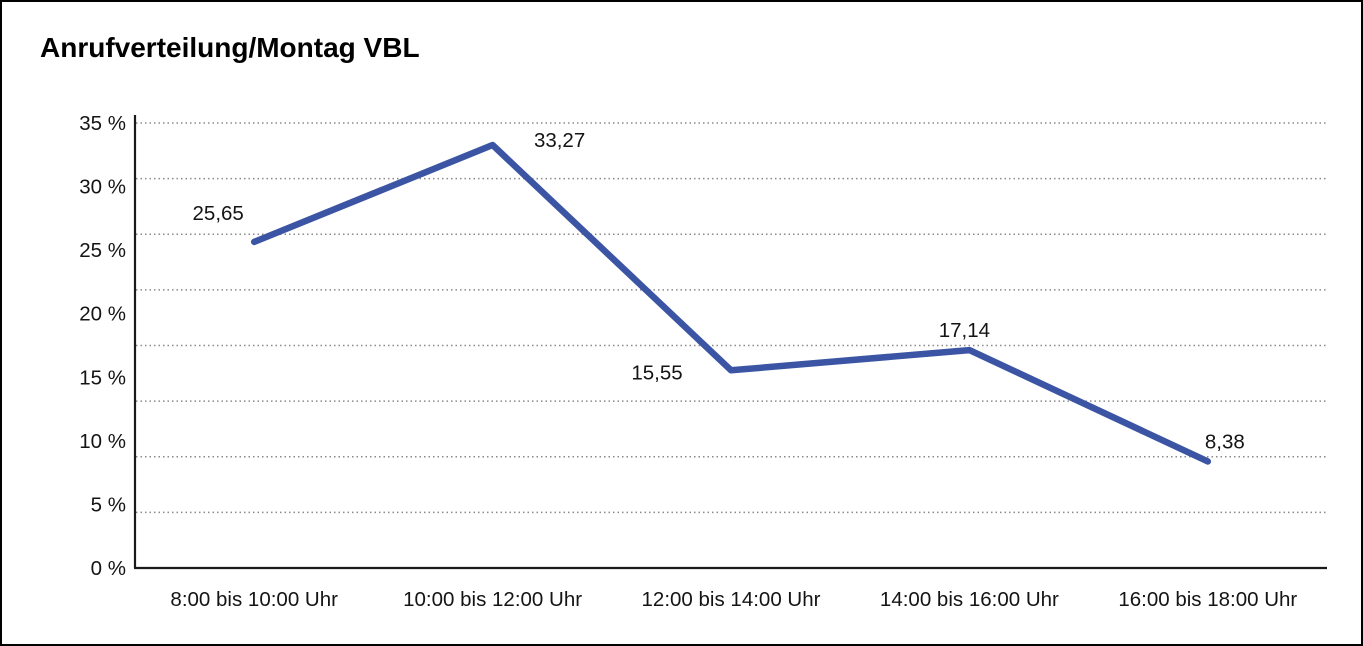 The image size is (1363, 646). I want to click on data-point-label: 15,55, so click(656, 372).